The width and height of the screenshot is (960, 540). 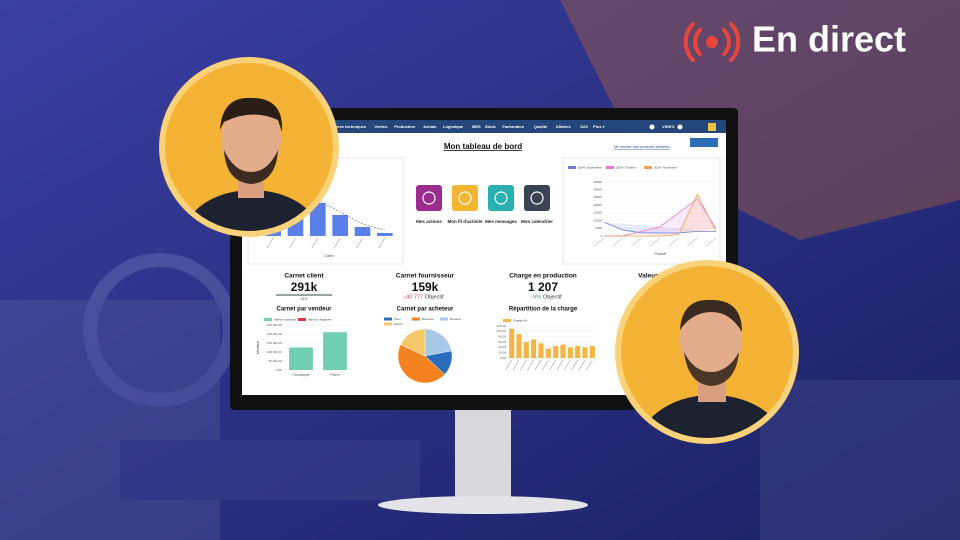 What do you see at coordinates (397, 319) in the screenshot?
I see `legend-label: Titan` at bounding box center [397, 319].